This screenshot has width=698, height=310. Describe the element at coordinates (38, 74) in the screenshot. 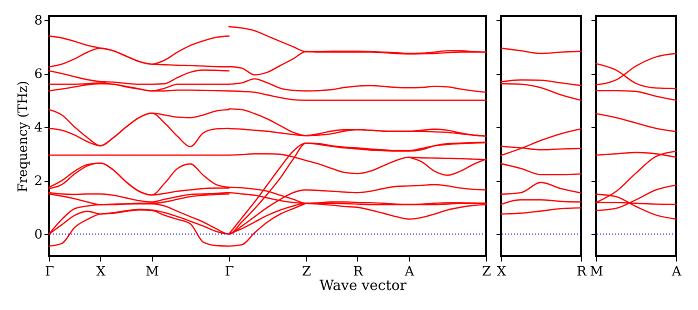

I see `y-tick-label: 6` at that location.